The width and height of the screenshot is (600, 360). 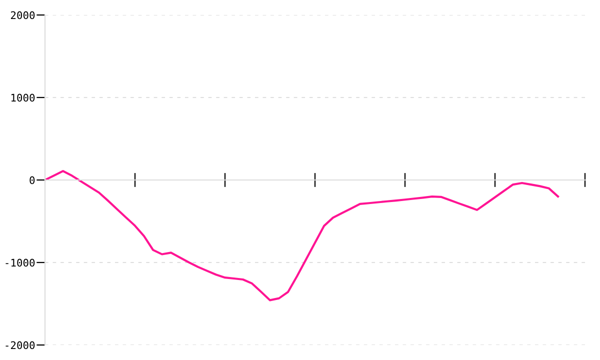 What do you see at coordinates (22, 15) in the screenshot?
I see `y-tick-label: 2000` at bounding box center [22, 15].